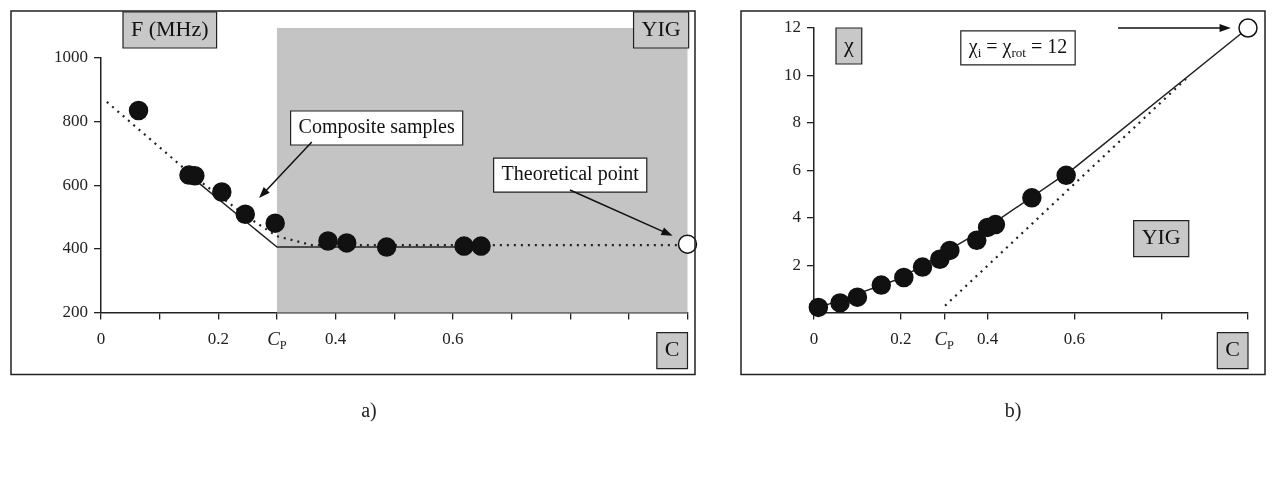 The height and width of the screenshot is (495, 1284). What do you see at coordinates (796, 169) in the screenshot?
I see `y-tick-label: 6` at bounding box center [796, 169].